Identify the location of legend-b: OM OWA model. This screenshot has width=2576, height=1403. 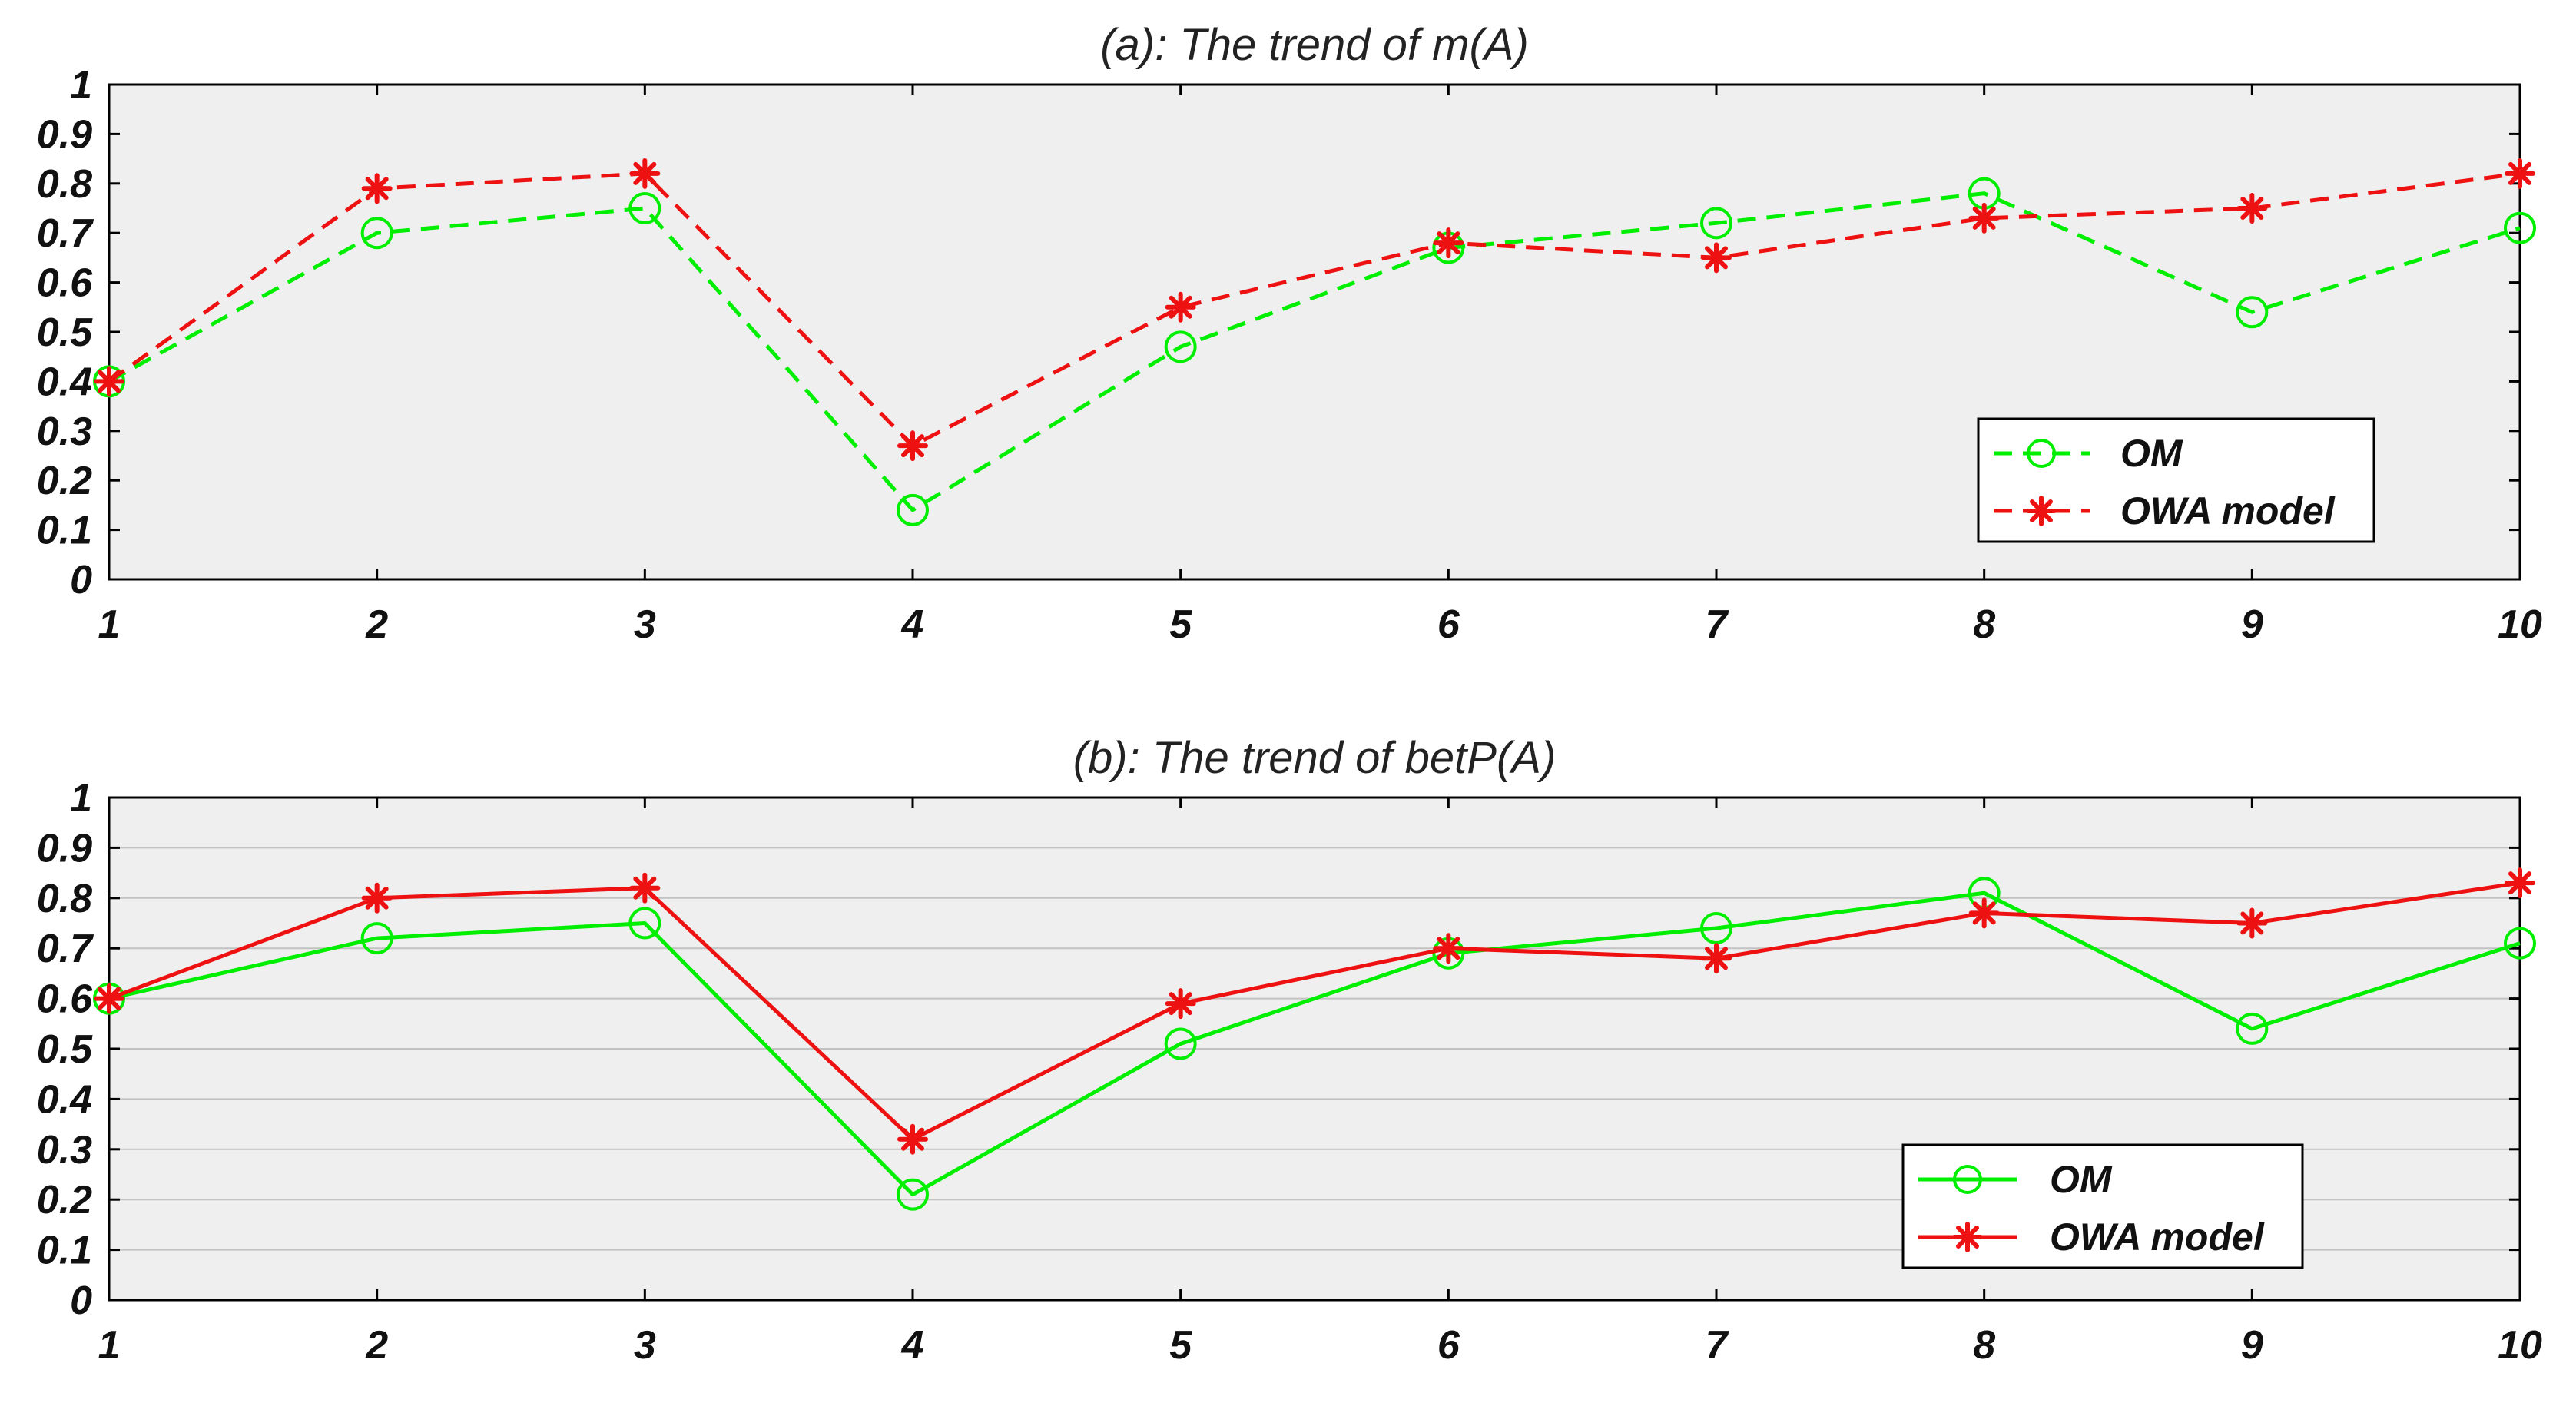
(2102, 1206).